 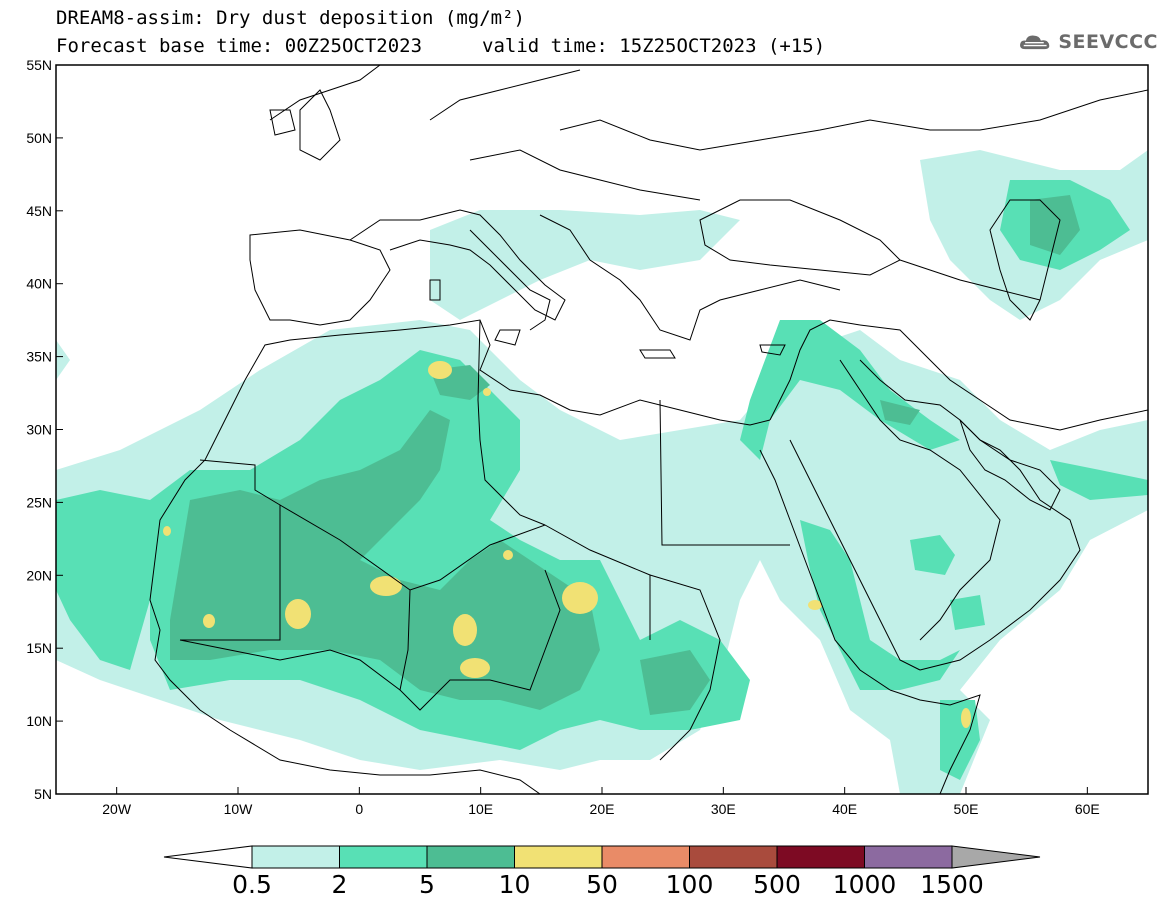 What do you see at coordinates (39, 357) in the screenshot?
I see `lat-tick-label: 35N` at bounding box center [39, 357].